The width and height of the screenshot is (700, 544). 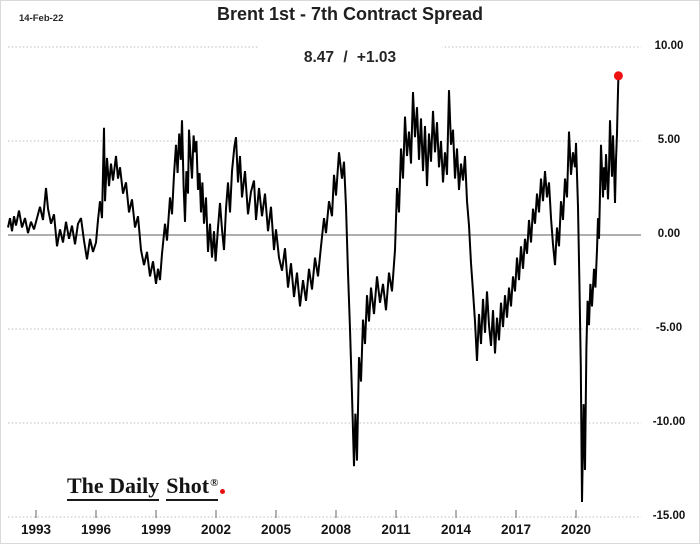 I want to click on y-axis-label: -5.00, so click(x=669, y=328).